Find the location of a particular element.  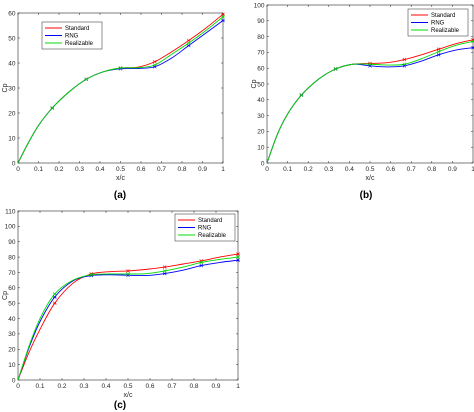

panel-label: (b) is located at coordinates (366, 195).